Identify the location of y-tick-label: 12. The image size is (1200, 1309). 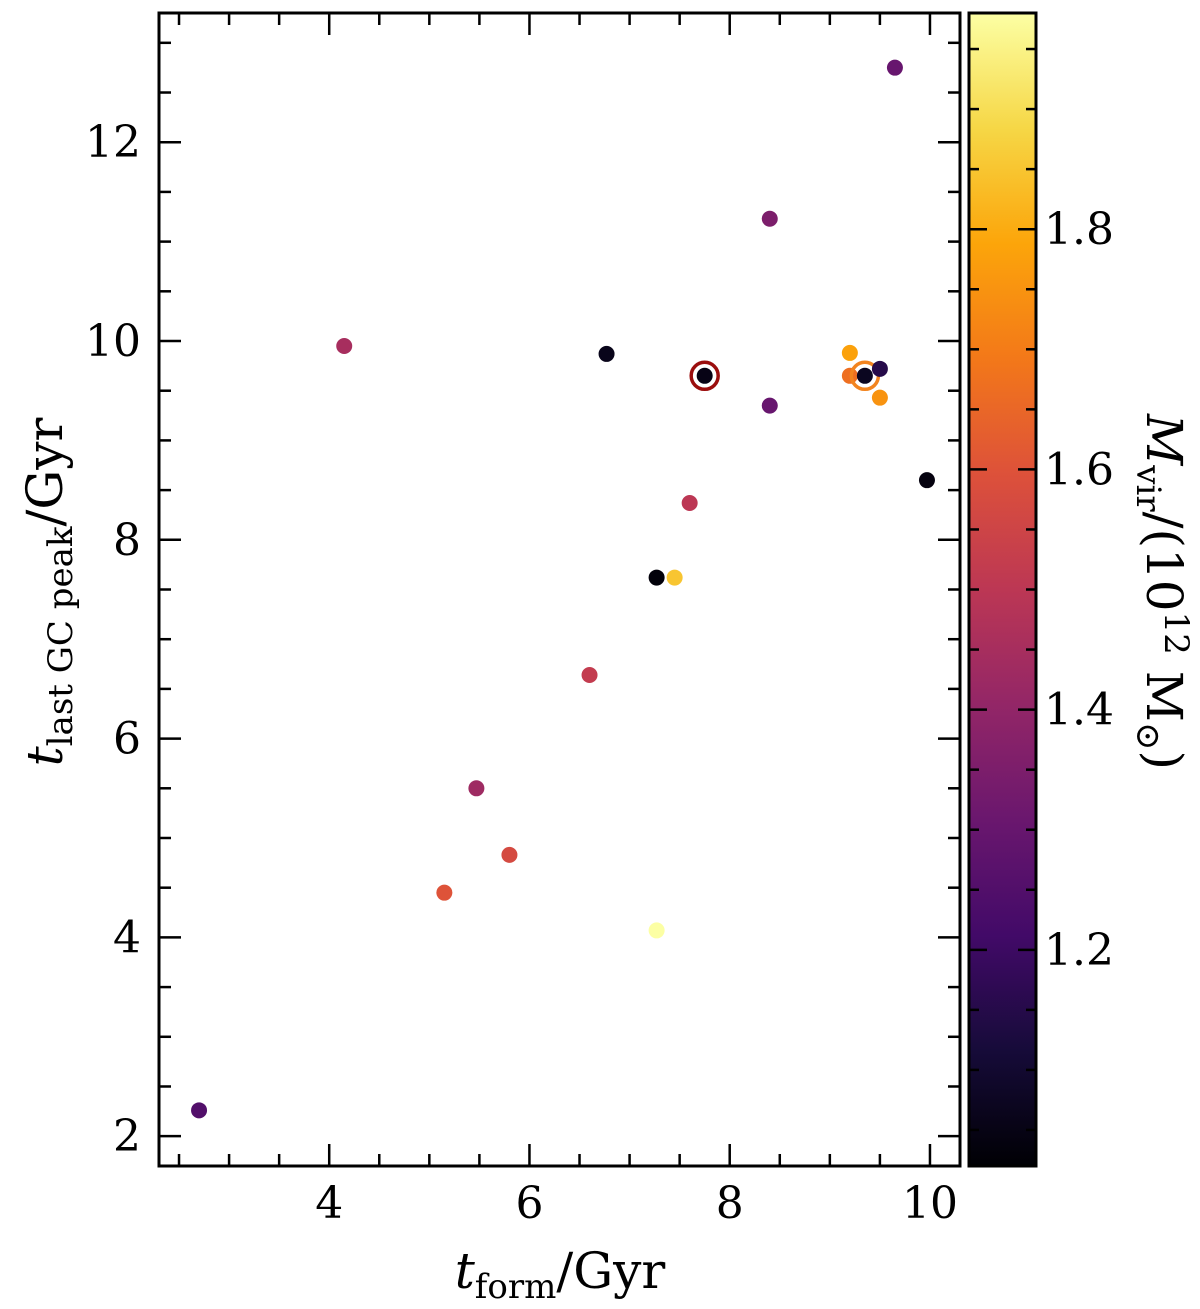
(113, 142).